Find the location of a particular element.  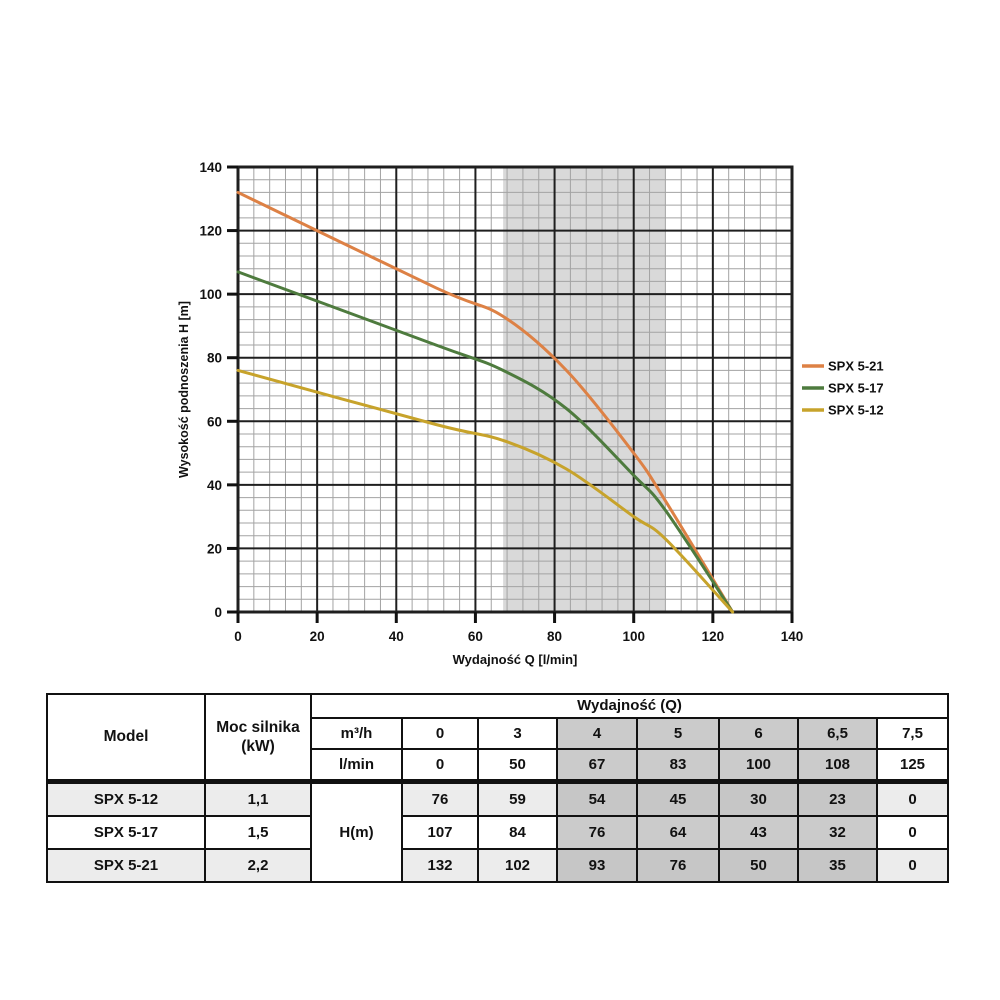

lmin-value-cell: 83 is located at coordinates (678, 765).